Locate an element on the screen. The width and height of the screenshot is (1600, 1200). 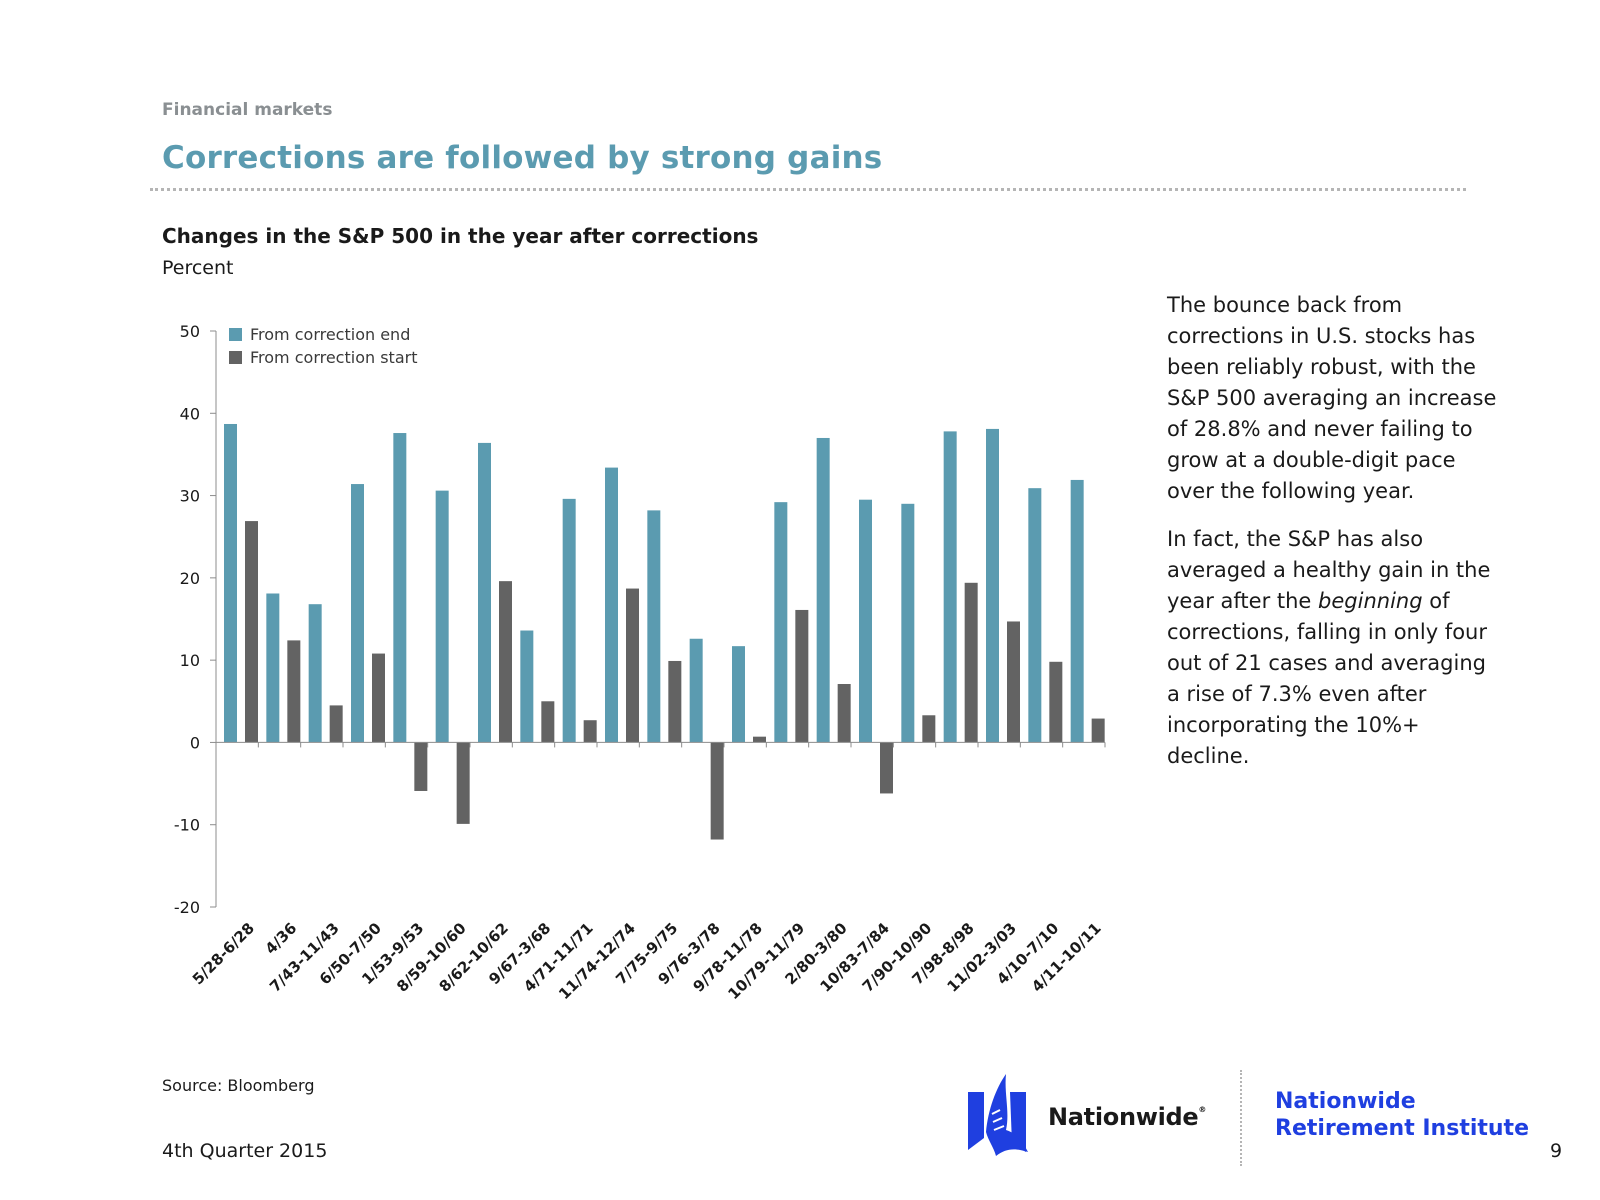
logo-wordmark: Nationwide is located at coordinates (1123, 1117).